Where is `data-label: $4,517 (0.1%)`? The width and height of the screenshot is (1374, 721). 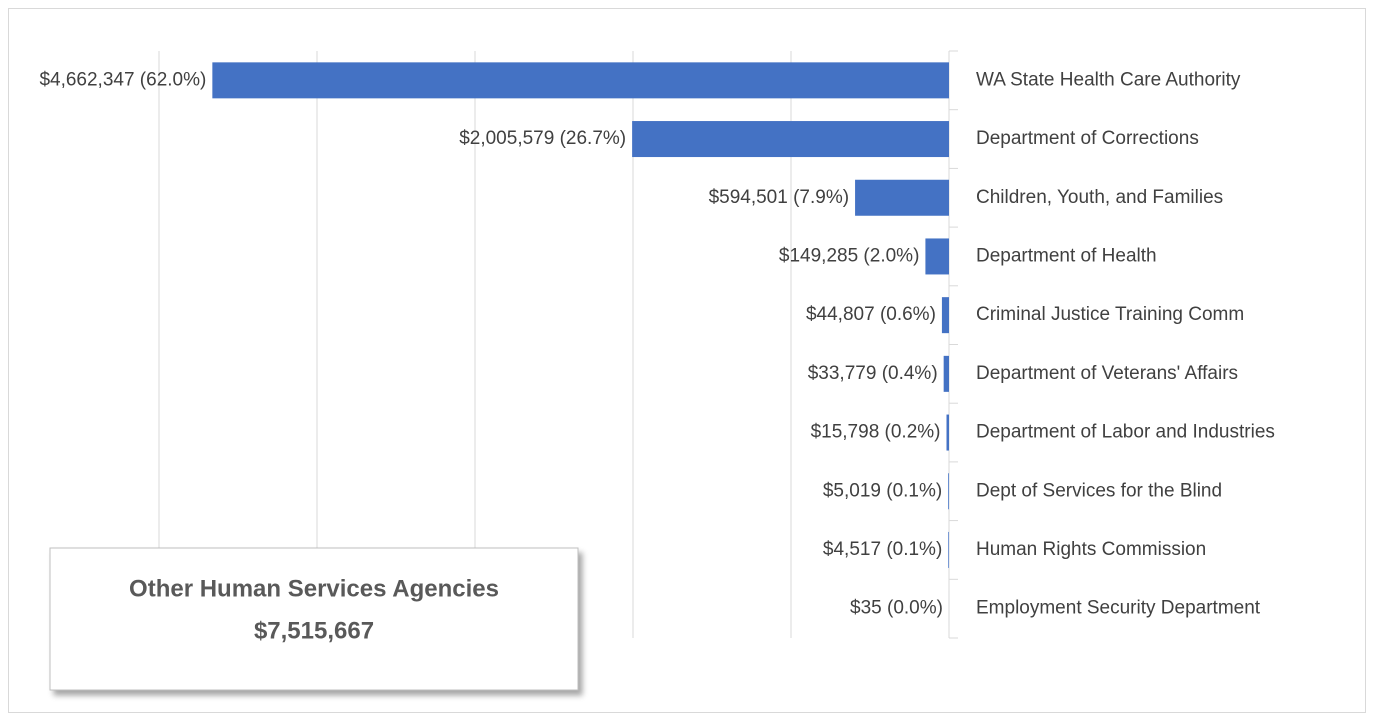
data-label: $4,517 (0.1%) is located at coordinates (882, 549).